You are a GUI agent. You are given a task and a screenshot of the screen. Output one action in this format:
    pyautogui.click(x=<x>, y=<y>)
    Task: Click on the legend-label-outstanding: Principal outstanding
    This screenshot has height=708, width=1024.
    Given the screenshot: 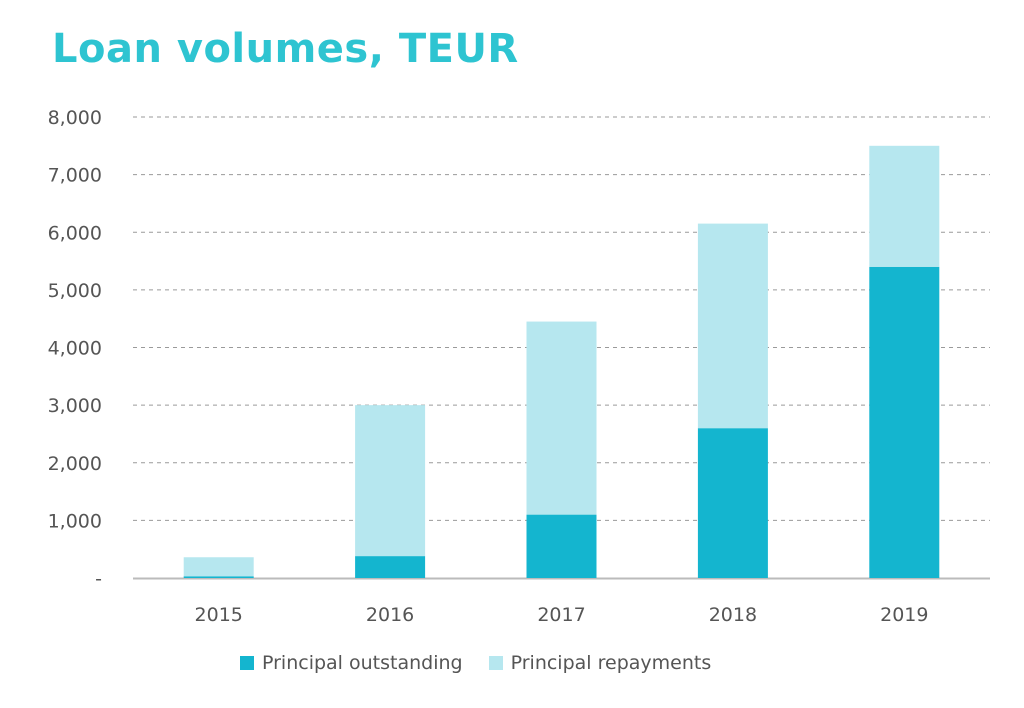 What is the action you would take?
    pyautogui.click(x=362, y=663)
    